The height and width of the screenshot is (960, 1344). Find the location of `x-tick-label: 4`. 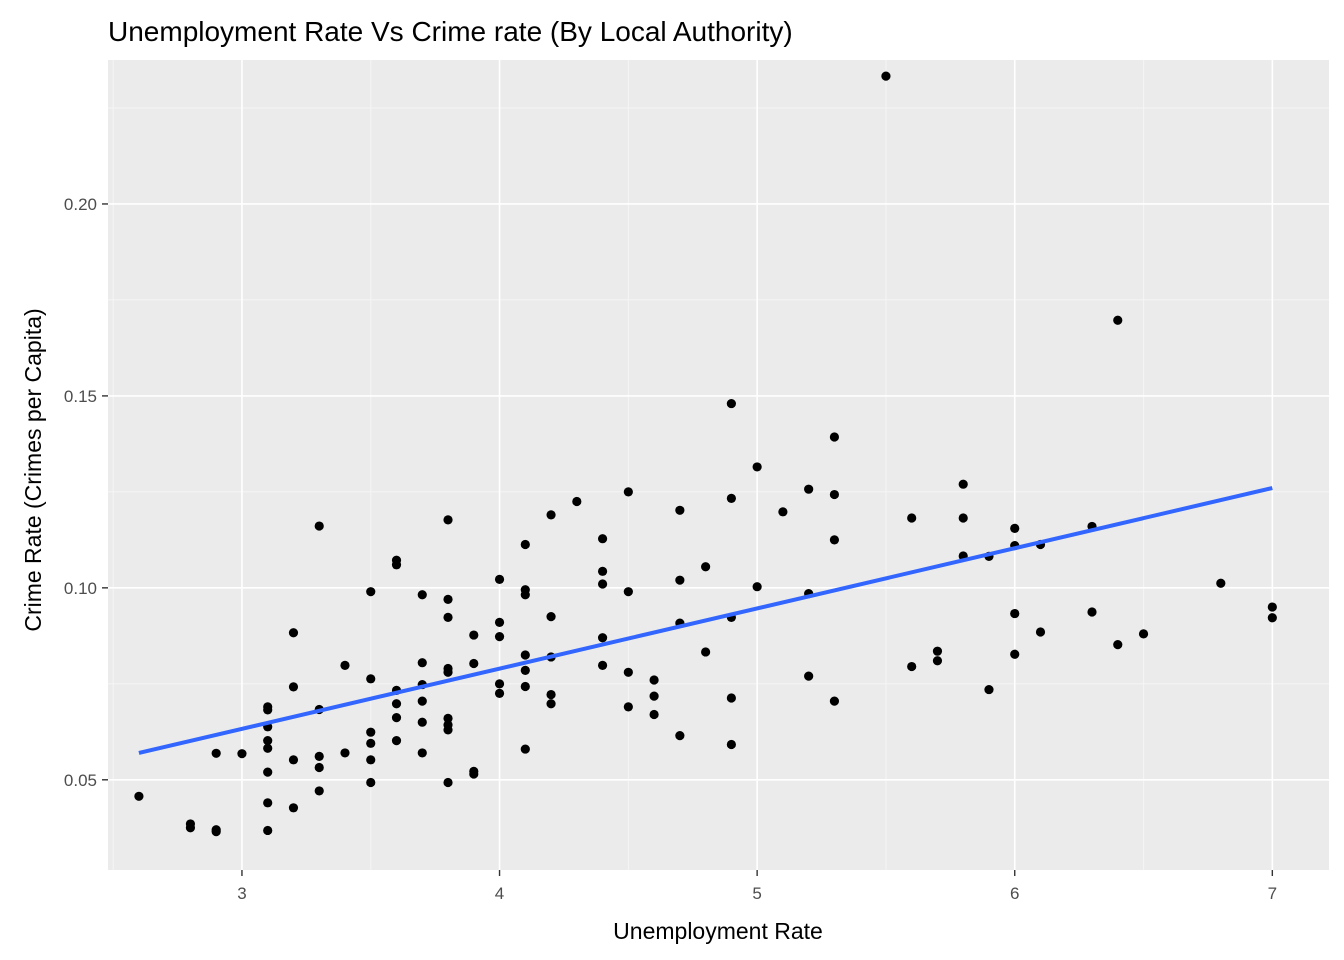

x-tick-label: 4 is located at coordinates (499, 893).